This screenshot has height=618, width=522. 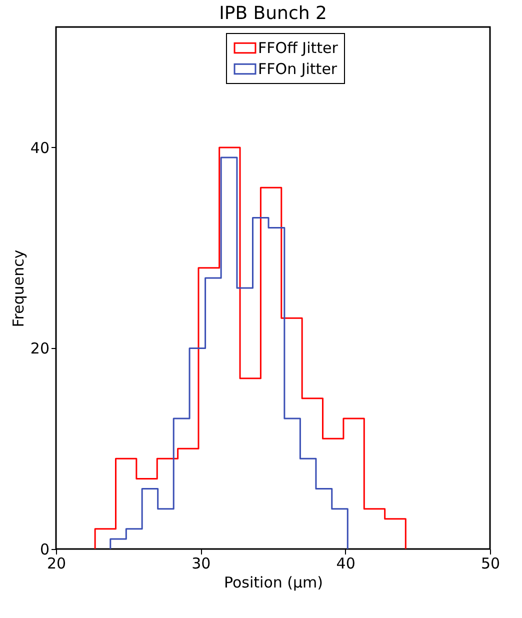 What do you see at coordinates (56, 563) in the screenshot?
I see `x-tick-label: 20` at bounding box center [56, 563].